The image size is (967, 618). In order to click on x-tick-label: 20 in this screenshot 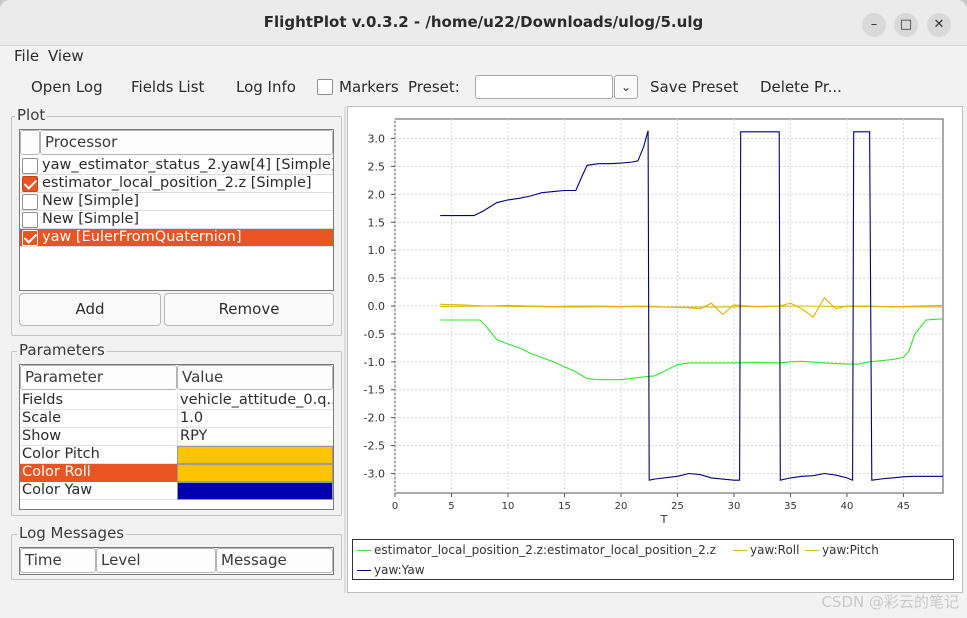, I will do `click(621, 506)`.